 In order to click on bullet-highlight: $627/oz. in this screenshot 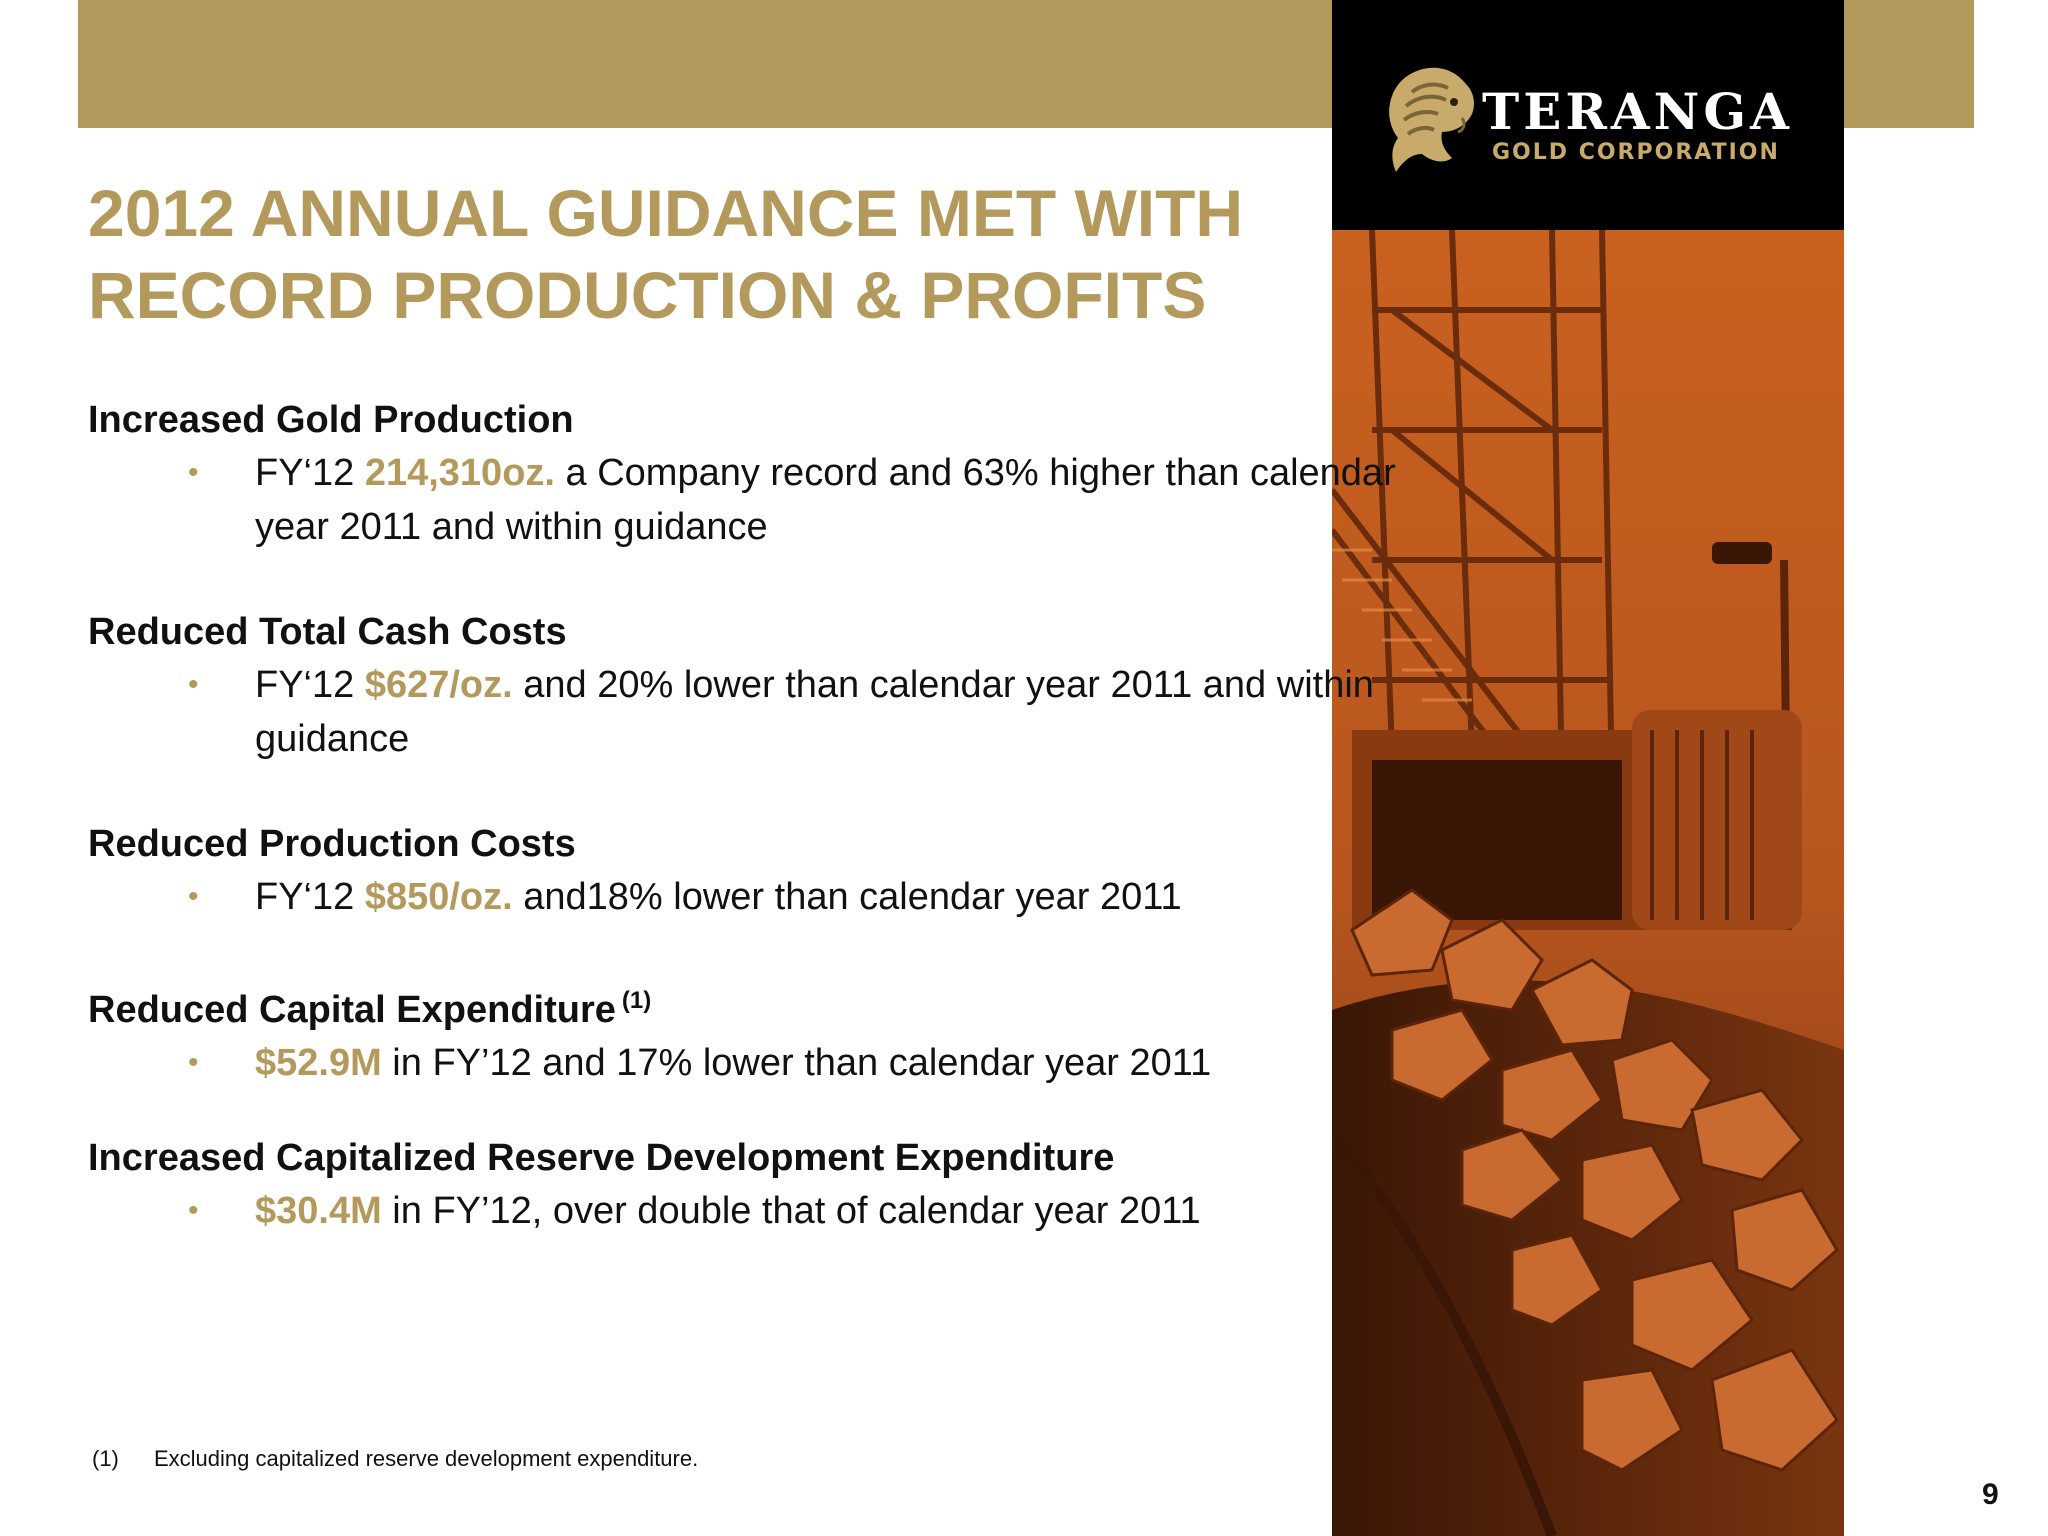, I will do `click(438, 685)`.